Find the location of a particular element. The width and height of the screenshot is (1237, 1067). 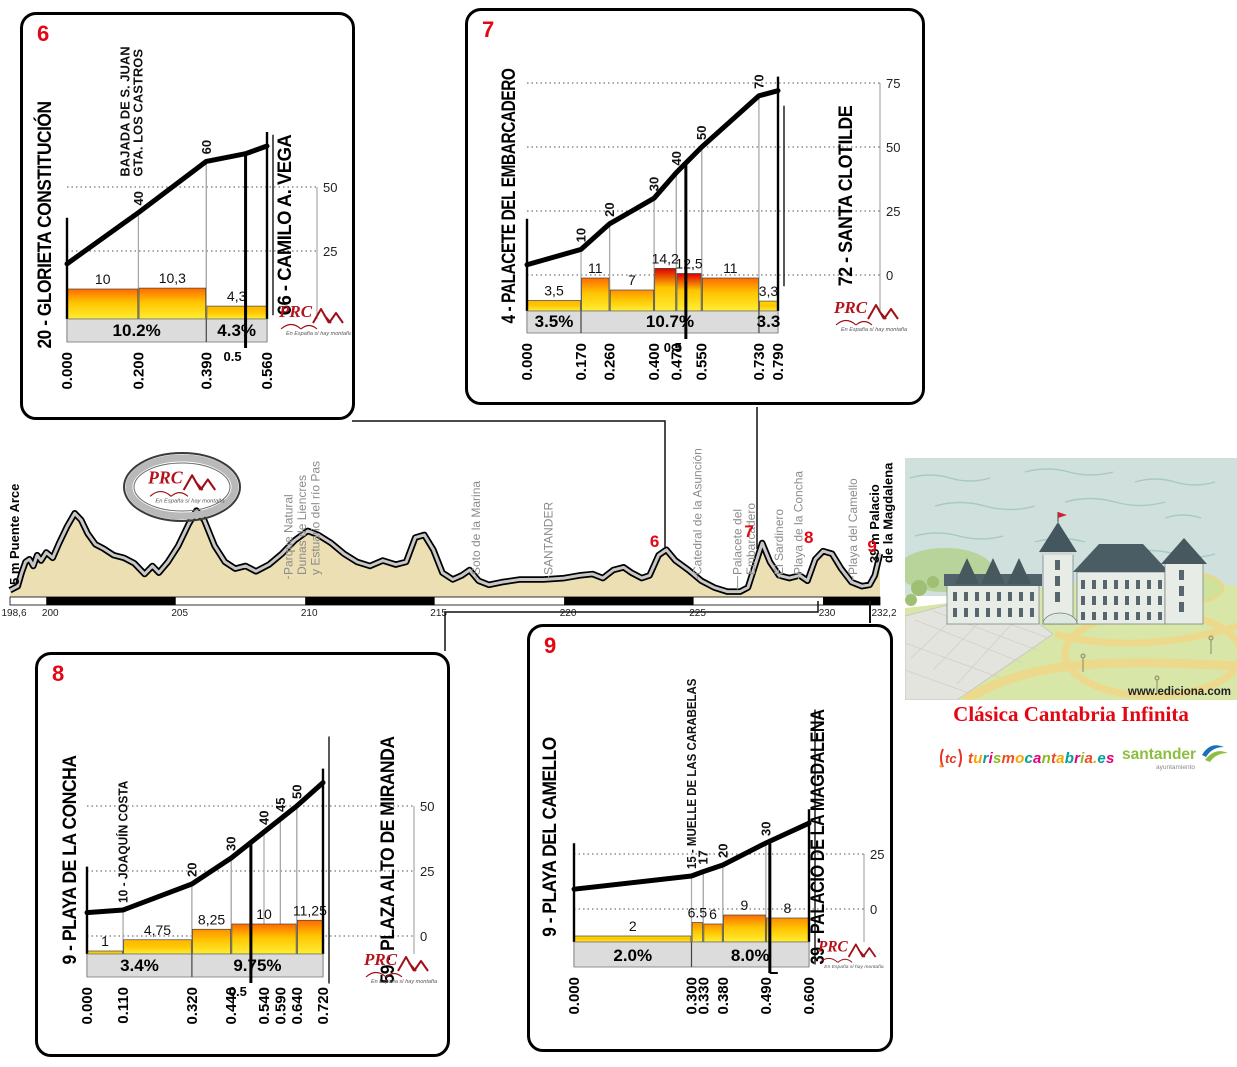

svg-text: 3.4% is located at coordinates (139, 965).